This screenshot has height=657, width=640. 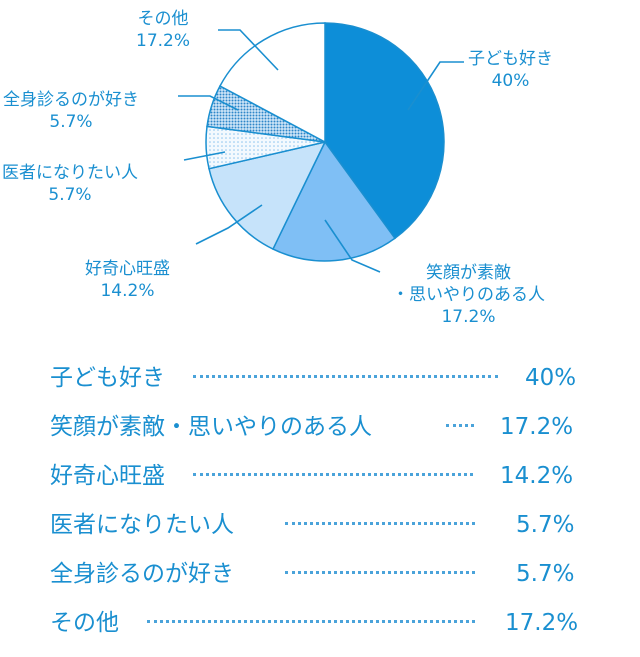 What do you see at coordinates (322, 583) in the screenshot?
I see `list-item: 全身診るのが好き 5.7%` at bounding box center [322, 583].